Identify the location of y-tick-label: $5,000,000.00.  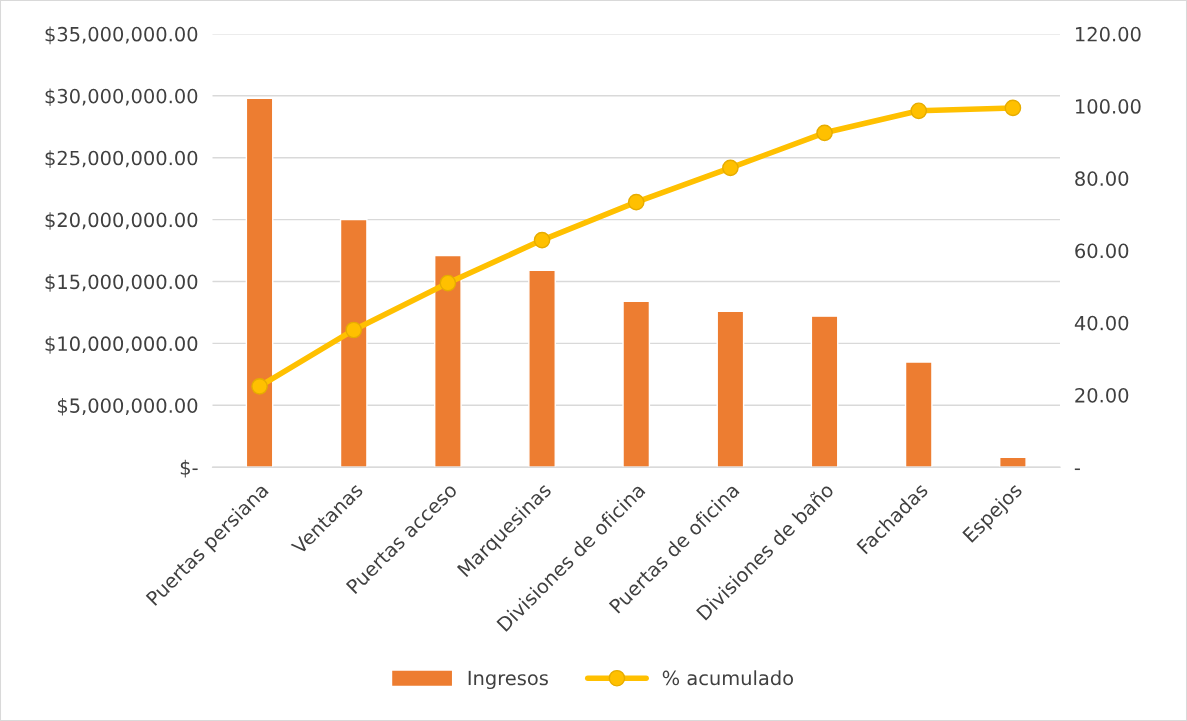
(127, 406).